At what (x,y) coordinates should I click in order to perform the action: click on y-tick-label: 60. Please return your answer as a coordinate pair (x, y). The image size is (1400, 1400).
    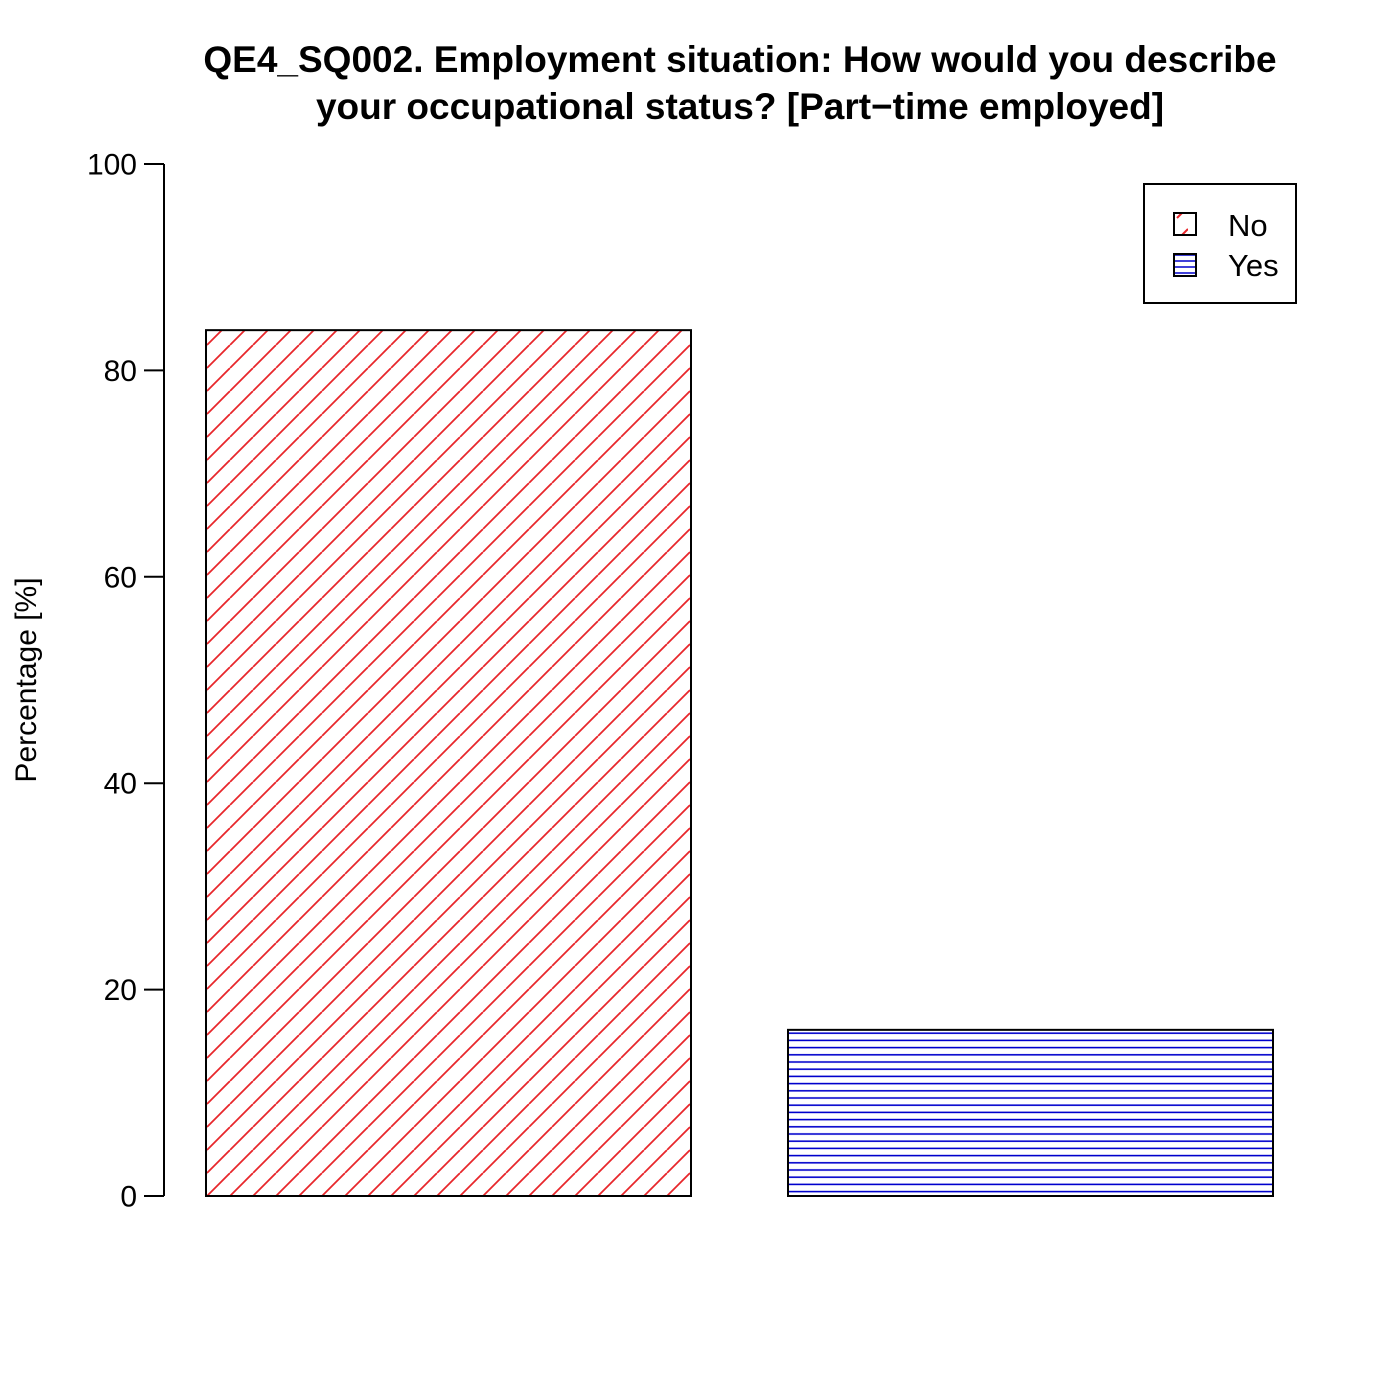
    Looking at the image, I should click on (120, 577).